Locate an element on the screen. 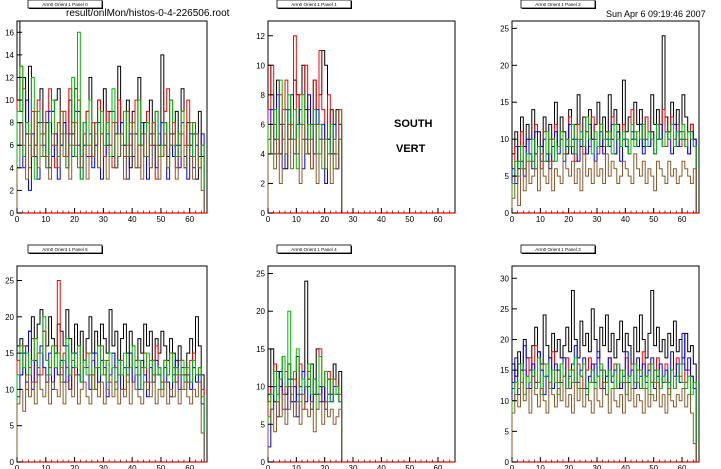  vert-annotation: VERT is located at coordinates (411, 149).